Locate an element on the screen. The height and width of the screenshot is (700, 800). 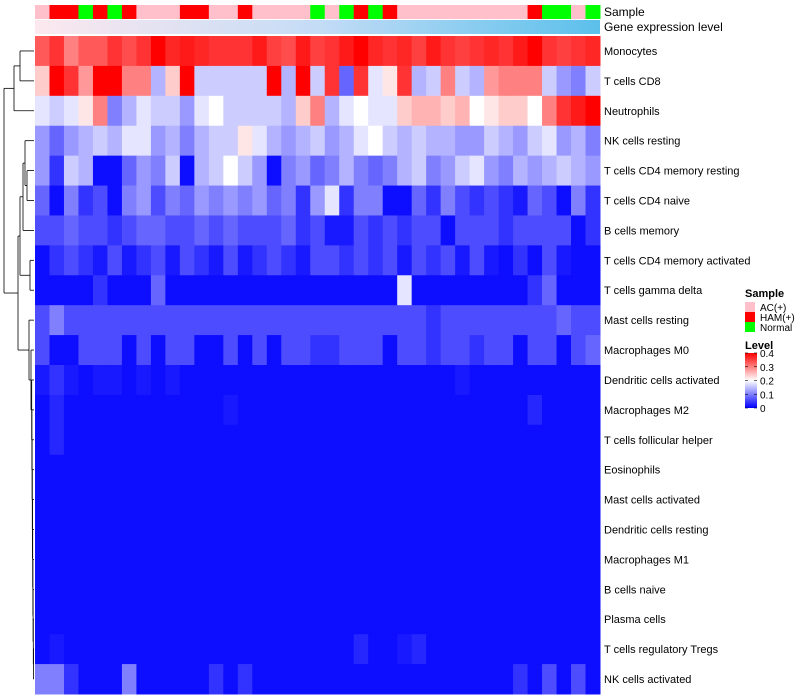
row-label: Macrophages M2 is located at coordinates (646, 411).